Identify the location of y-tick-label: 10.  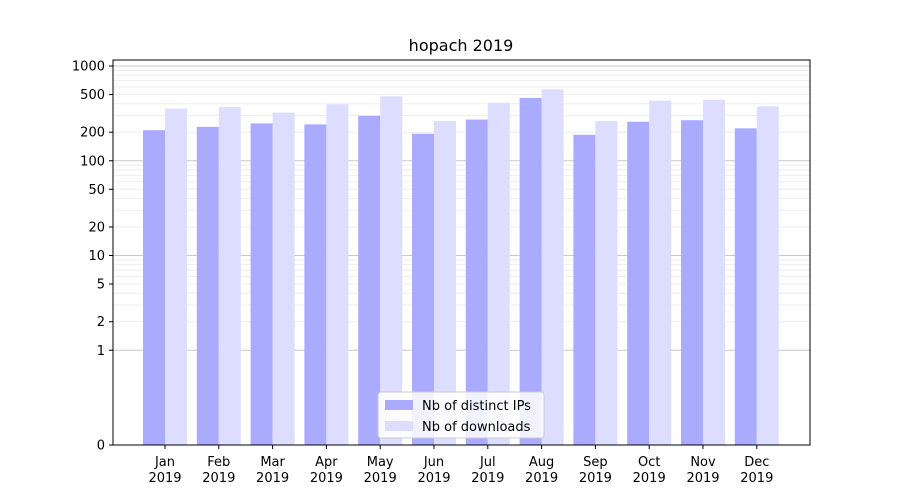
(96, 256).